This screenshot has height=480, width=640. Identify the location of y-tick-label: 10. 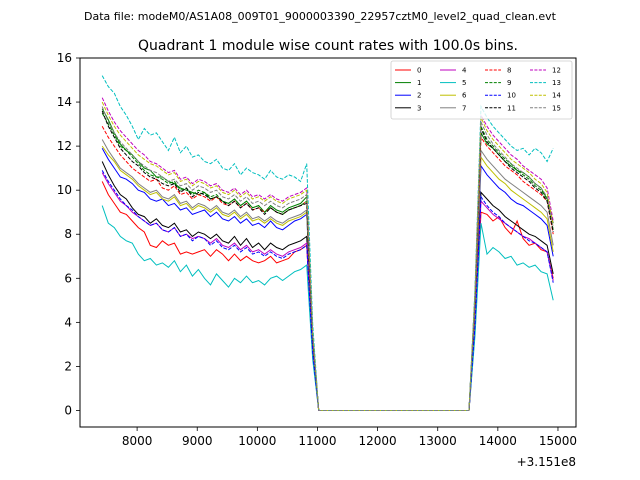
(64, 190).